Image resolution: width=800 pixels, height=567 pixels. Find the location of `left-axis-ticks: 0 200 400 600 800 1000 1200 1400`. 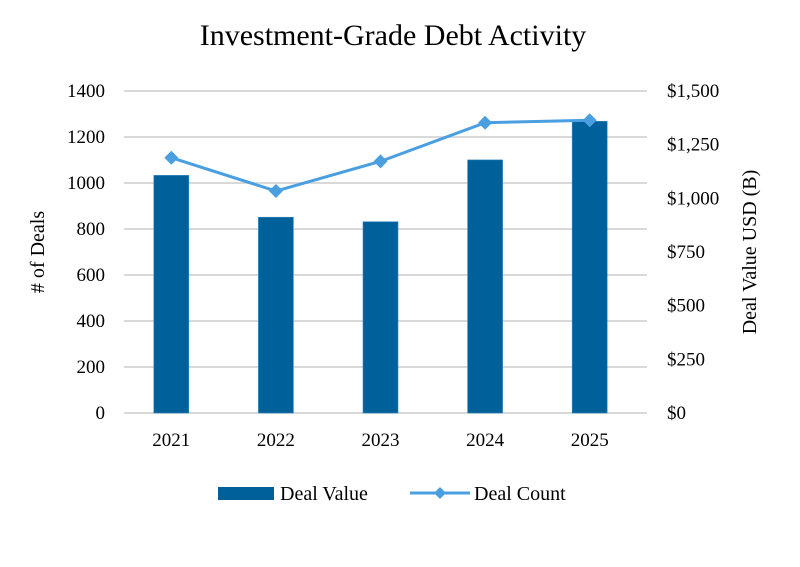

left-axis-ticks: 0 200 400 600 800 1000 1200 1400 is located at coordinates (86, 252).